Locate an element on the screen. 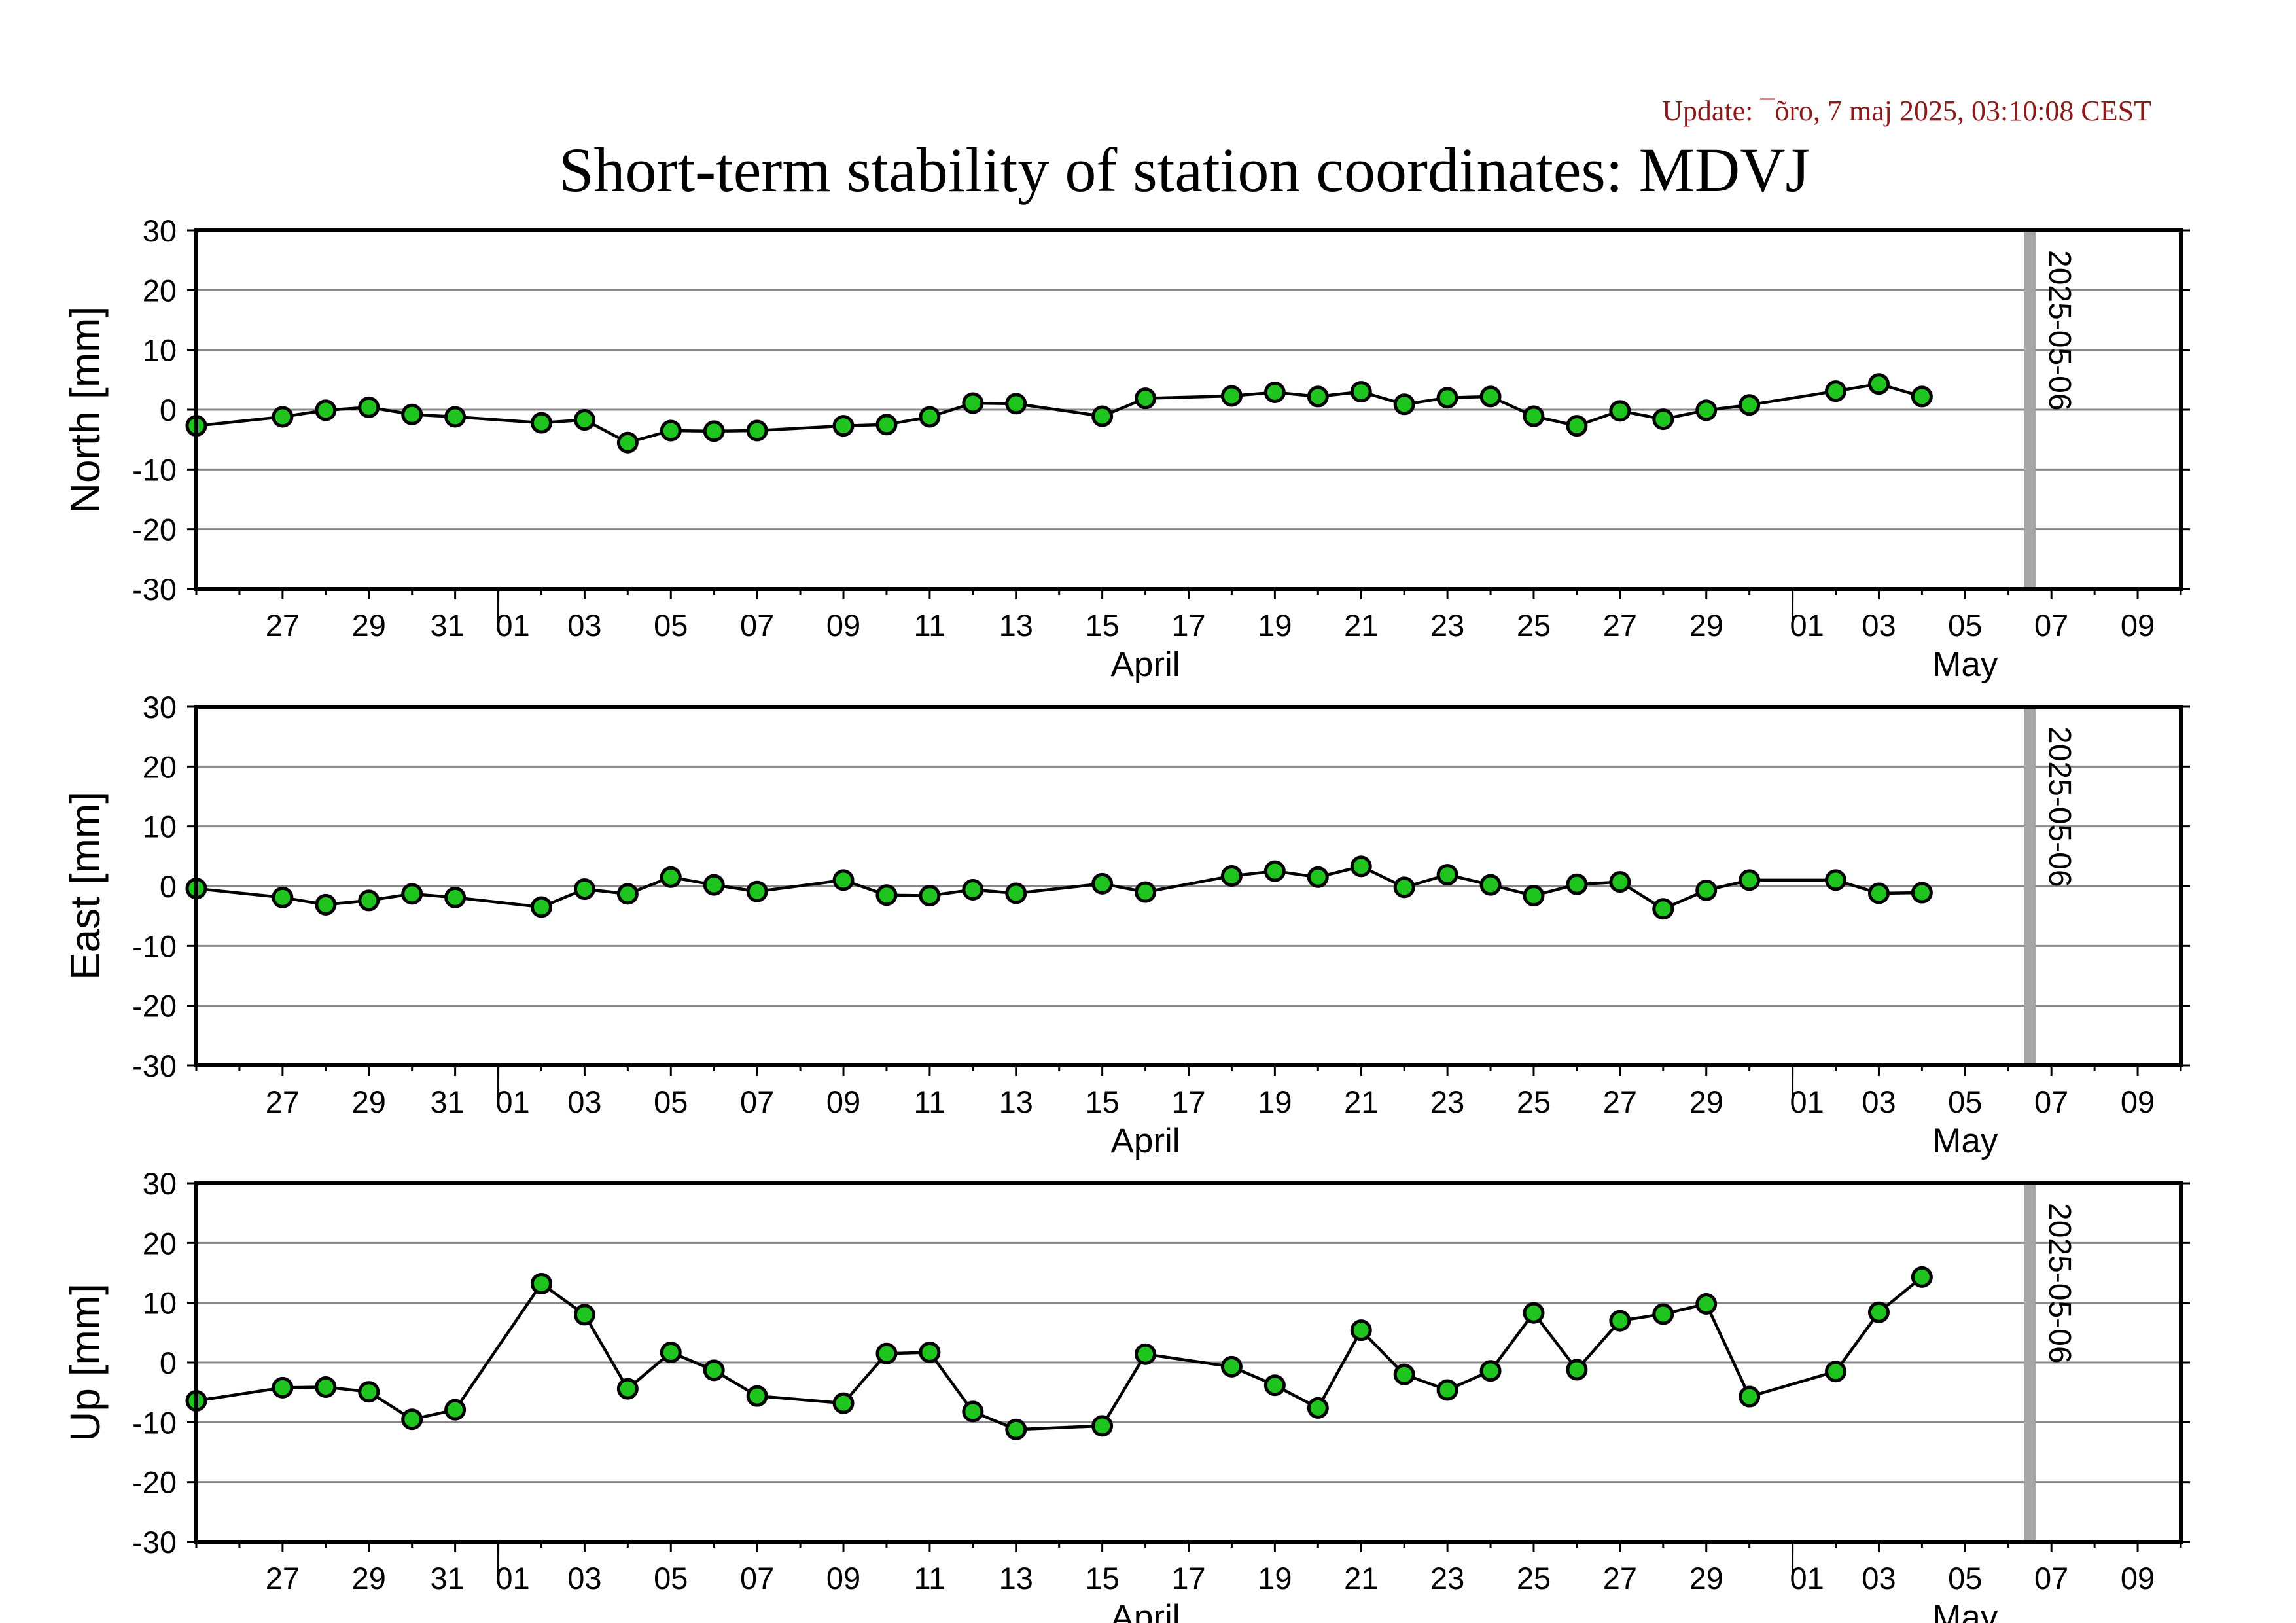 The height and width of the screenshot is (1623, 2296). month-label-april: April is located at coordinates (1145, 664).